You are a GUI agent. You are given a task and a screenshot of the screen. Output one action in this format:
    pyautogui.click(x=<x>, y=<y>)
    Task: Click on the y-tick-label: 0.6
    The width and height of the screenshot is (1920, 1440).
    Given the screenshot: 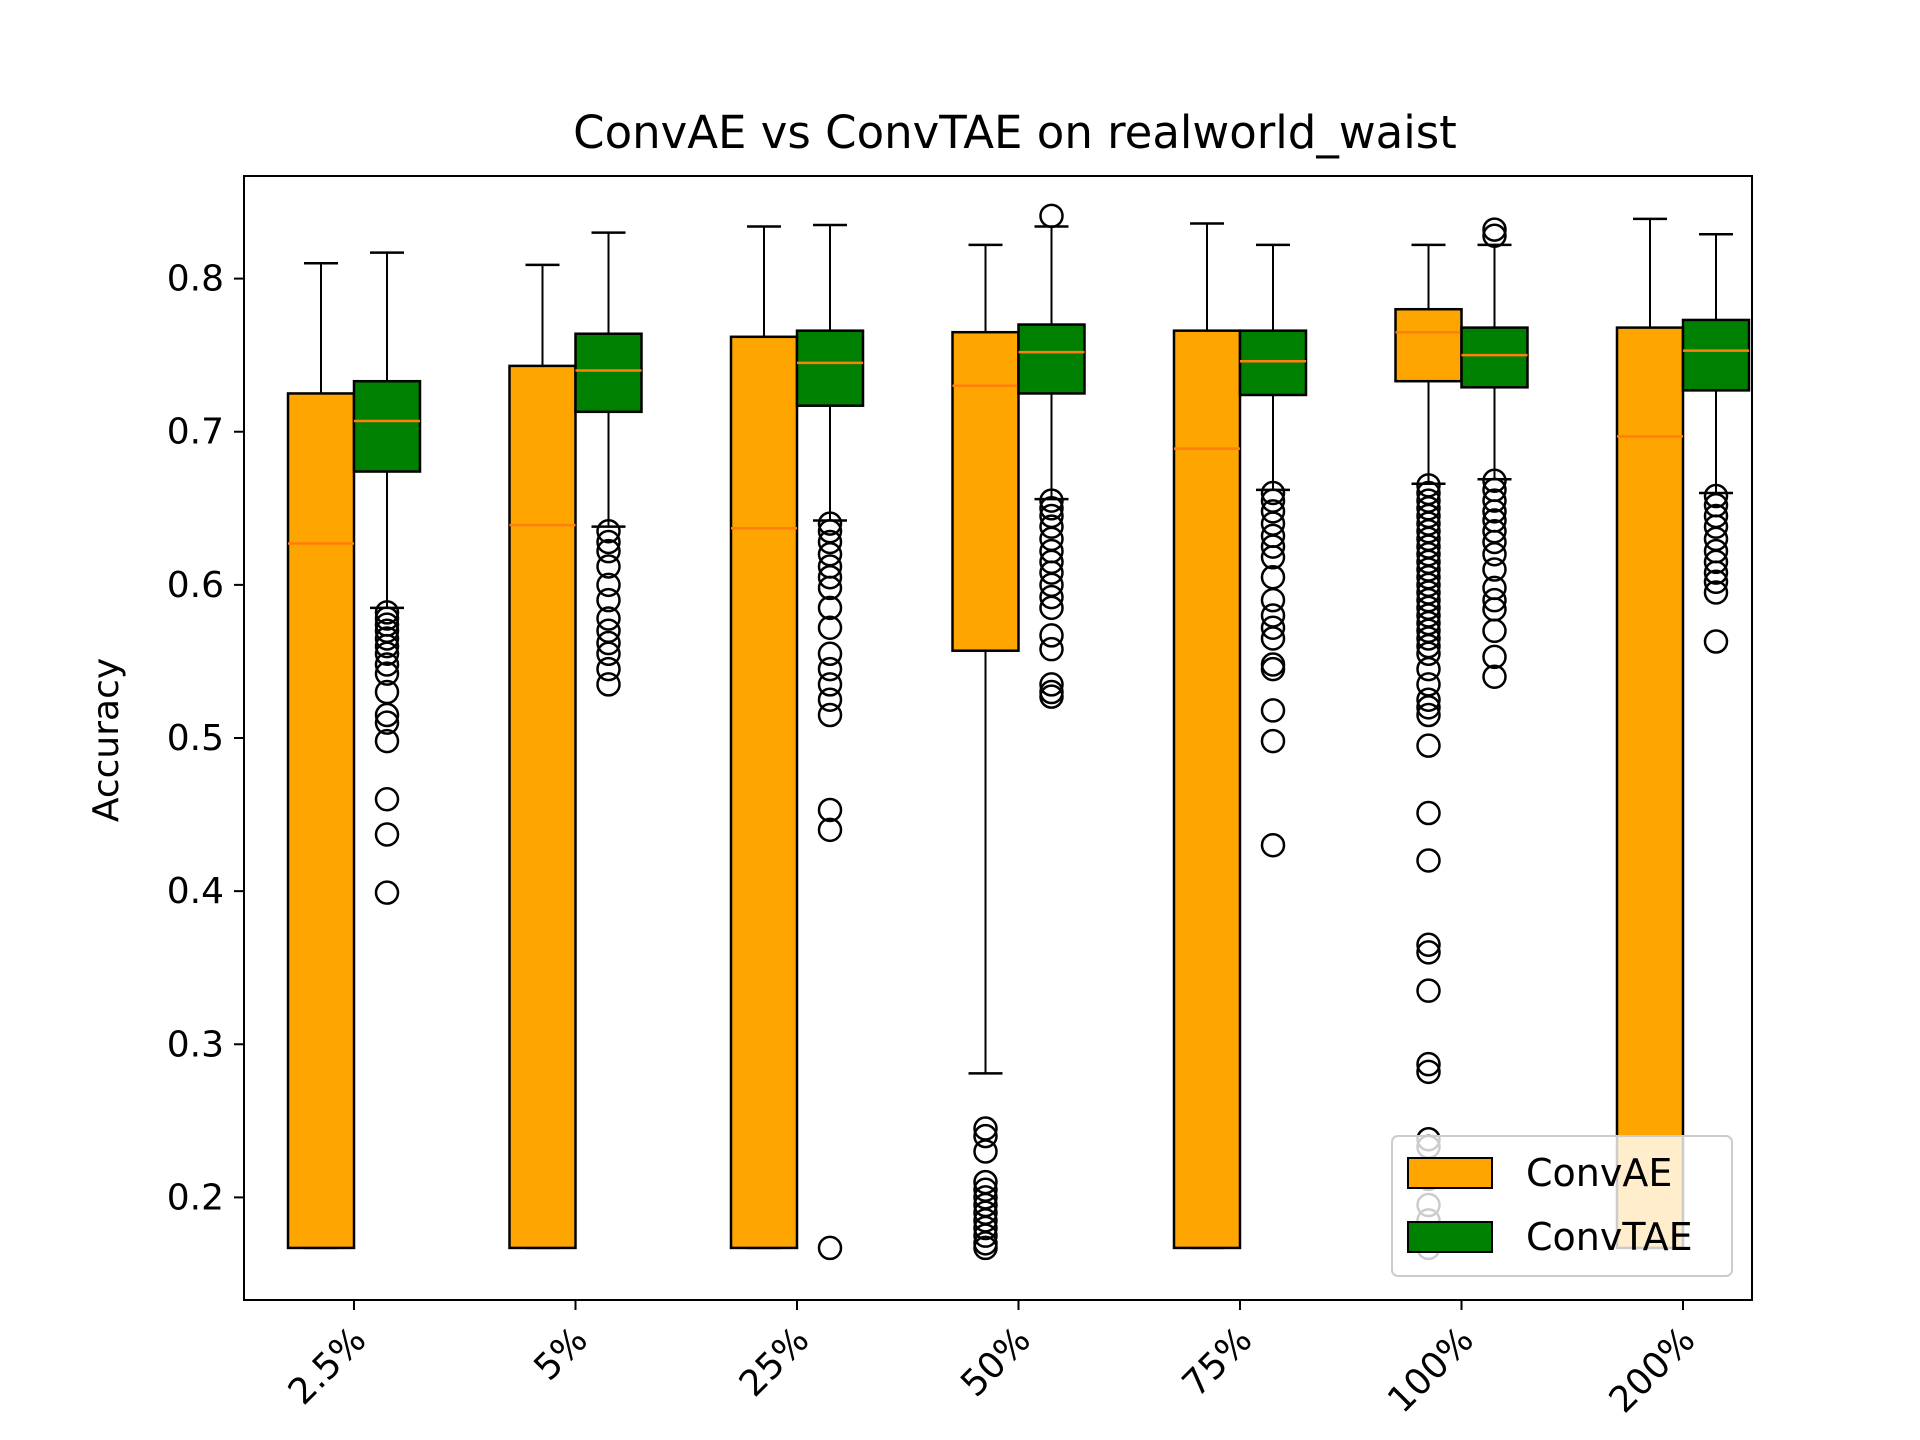 What is the action you would take?
    pyautogui.click(x=195, y=585)
    